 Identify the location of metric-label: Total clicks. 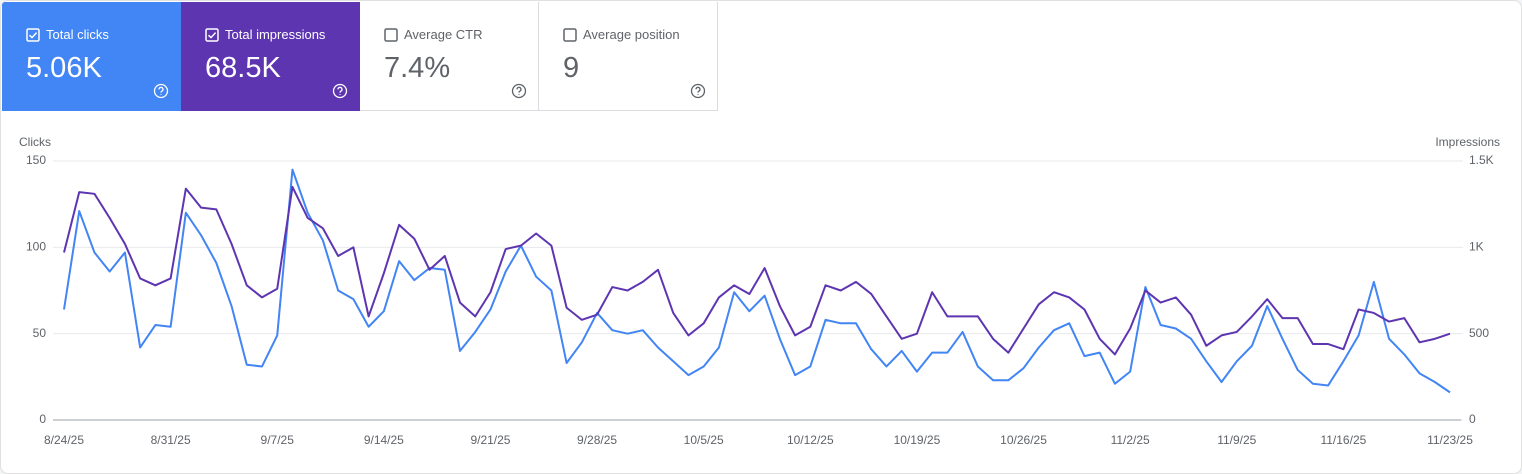
(77, 34).